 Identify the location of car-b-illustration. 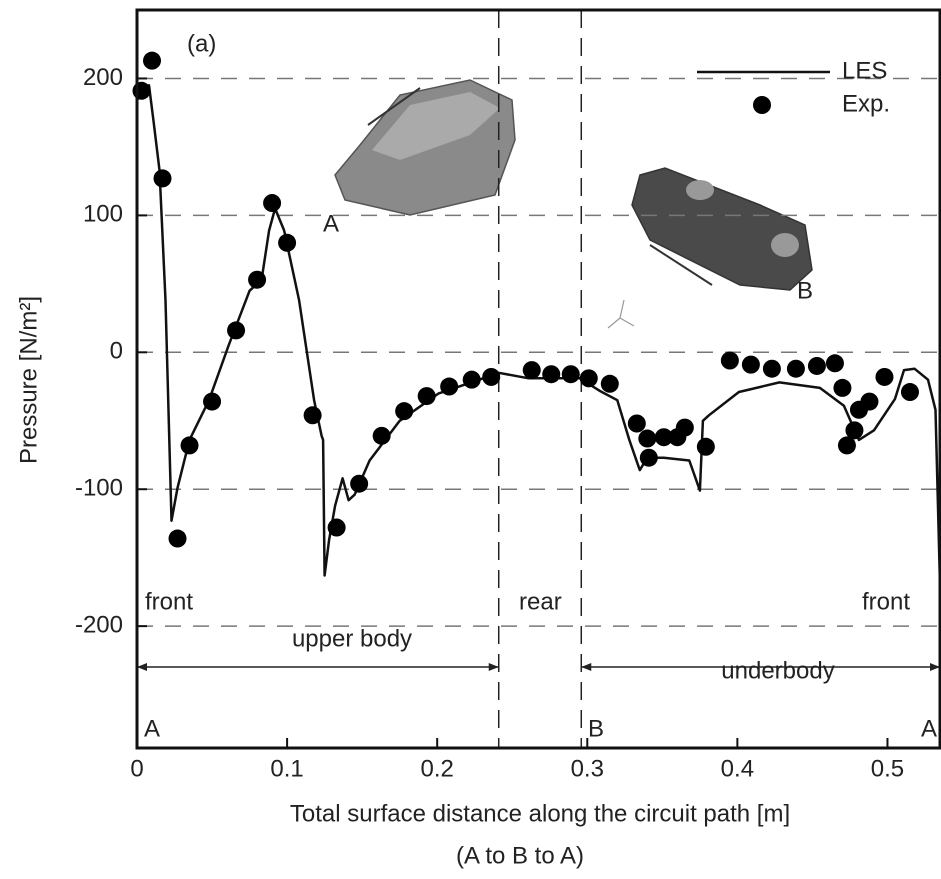
(710, 248).